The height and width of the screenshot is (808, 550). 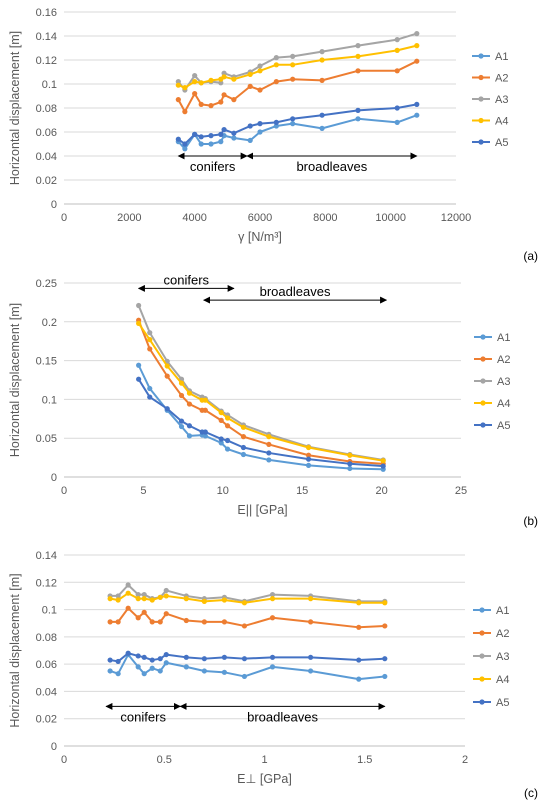 I want to click on x-axis-label: E⊥ [GPa], so click(x=264, y=779).